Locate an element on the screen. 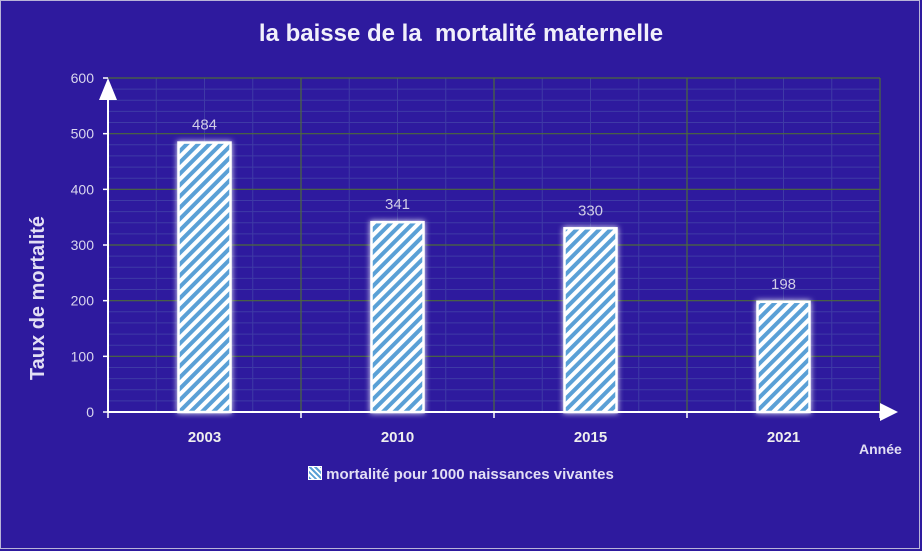 The image size is (922, 551). y-tick-label: 300 is located at coordinates (83, 245).